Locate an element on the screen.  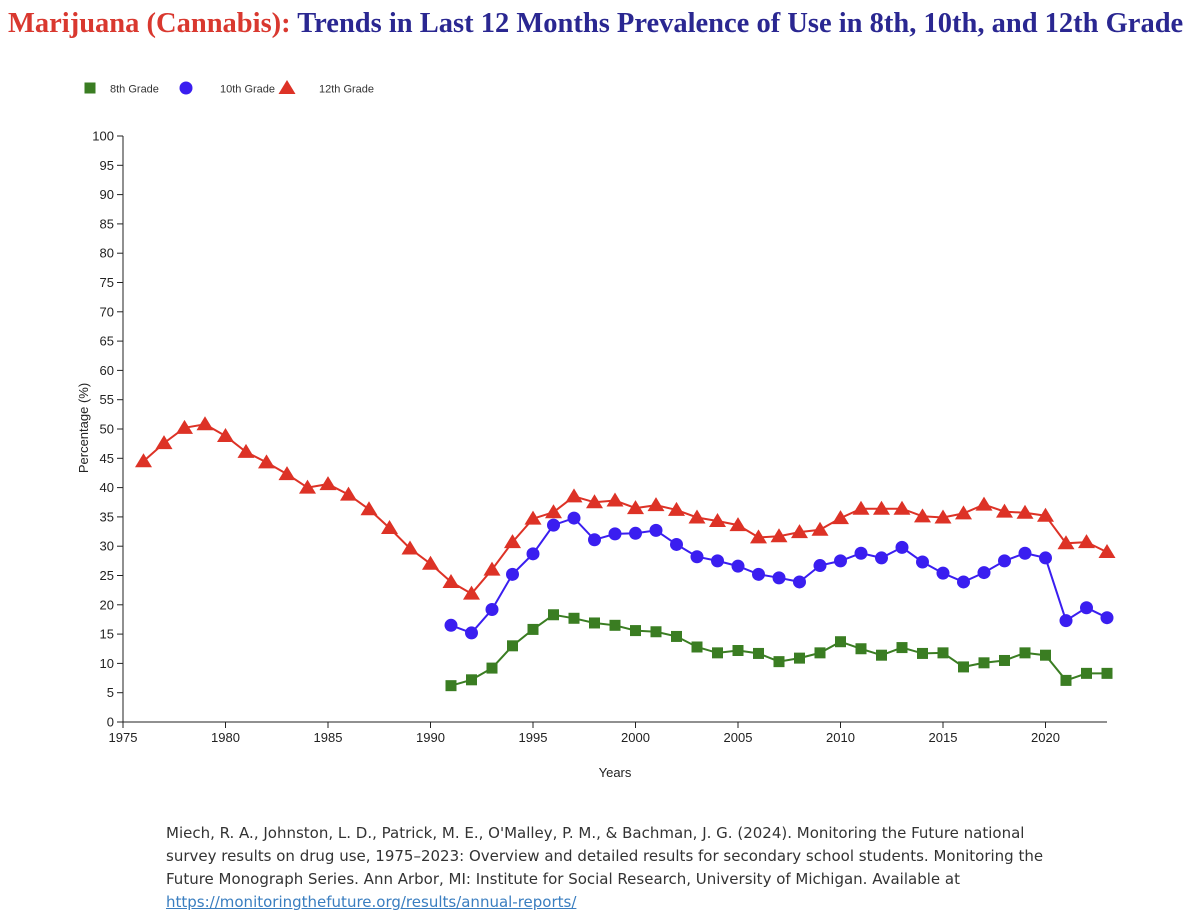
chart-legend: 8th Grade 10th Grade 12th Grade is located at coordinates (229, 88).